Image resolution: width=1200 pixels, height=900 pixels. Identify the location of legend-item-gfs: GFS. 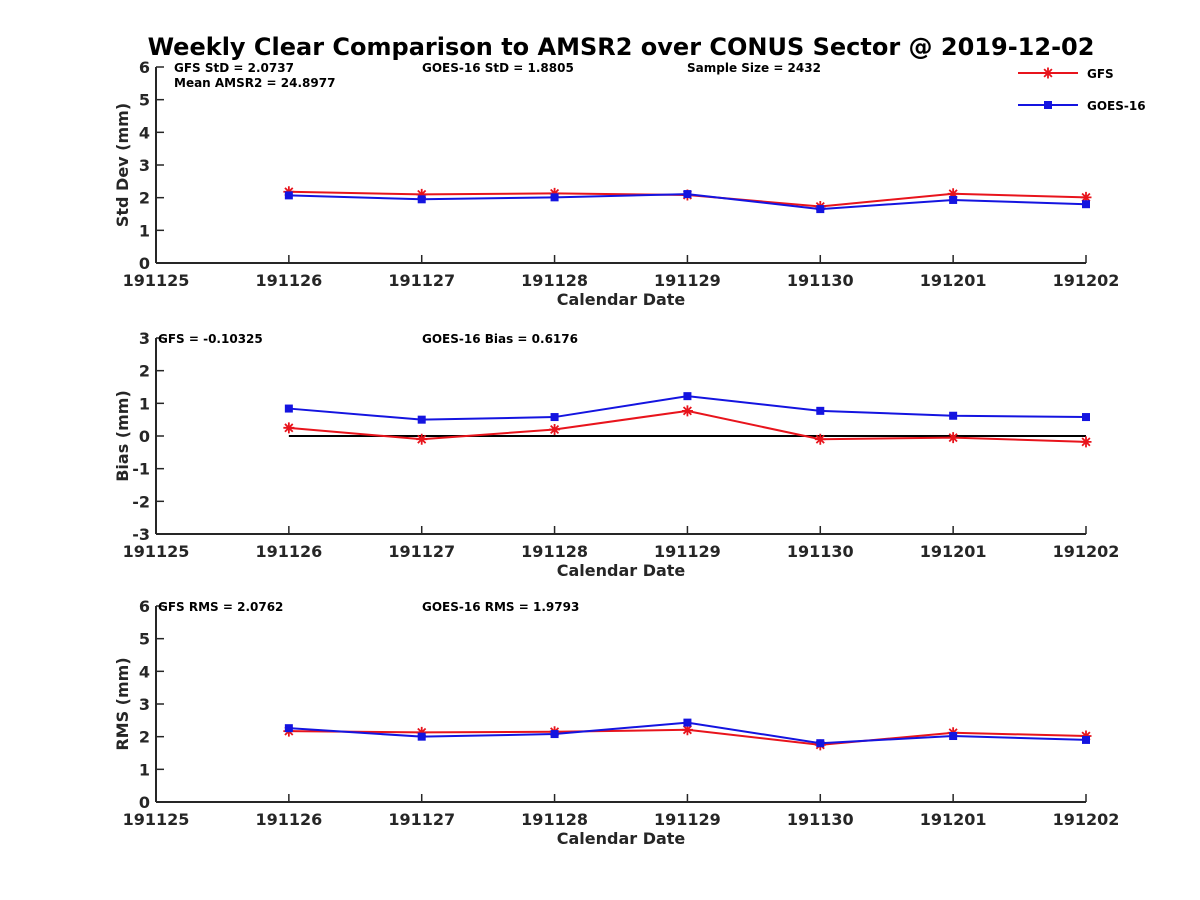
(1066, 74).